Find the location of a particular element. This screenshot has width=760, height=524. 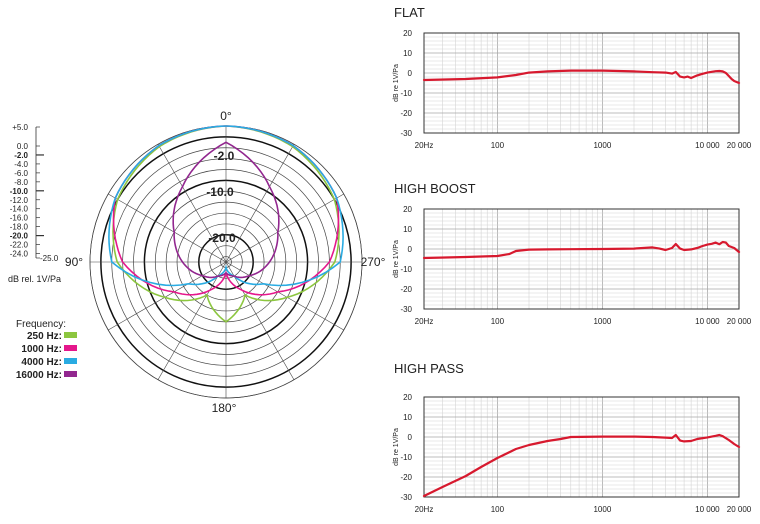

db-scale-label: +5.0 is located at coordinates (20, 127).